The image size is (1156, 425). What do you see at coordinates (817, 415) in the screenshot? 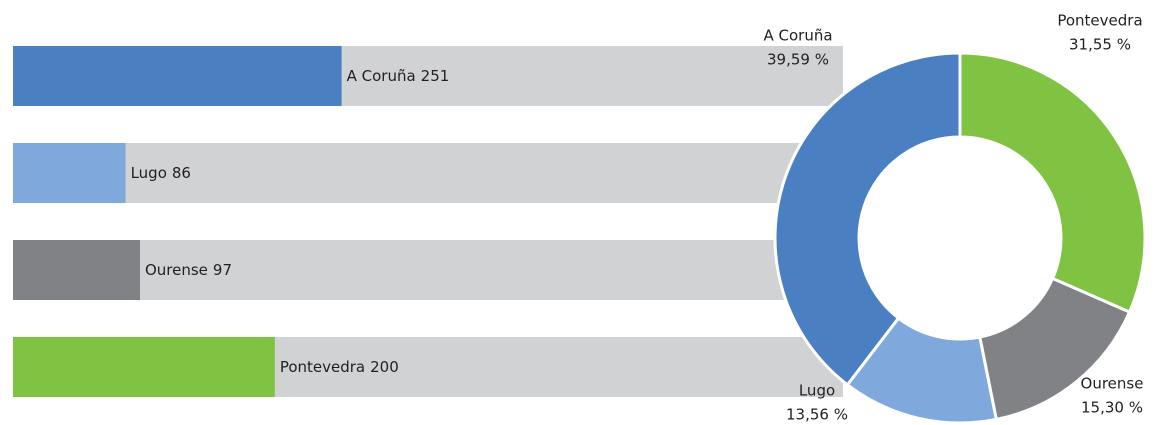
I see `slice-value: 13,56 %` at bounding box center [817, 415].